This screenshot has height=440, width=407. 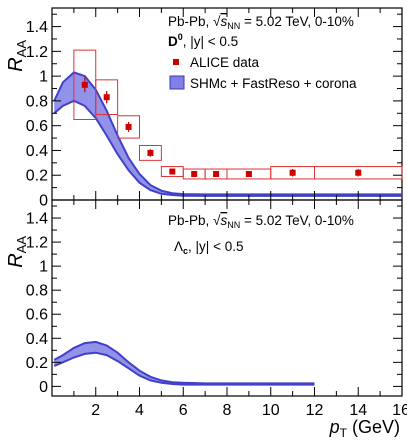 I want to click on xtick-label: 12, so click(x=315, y=410).